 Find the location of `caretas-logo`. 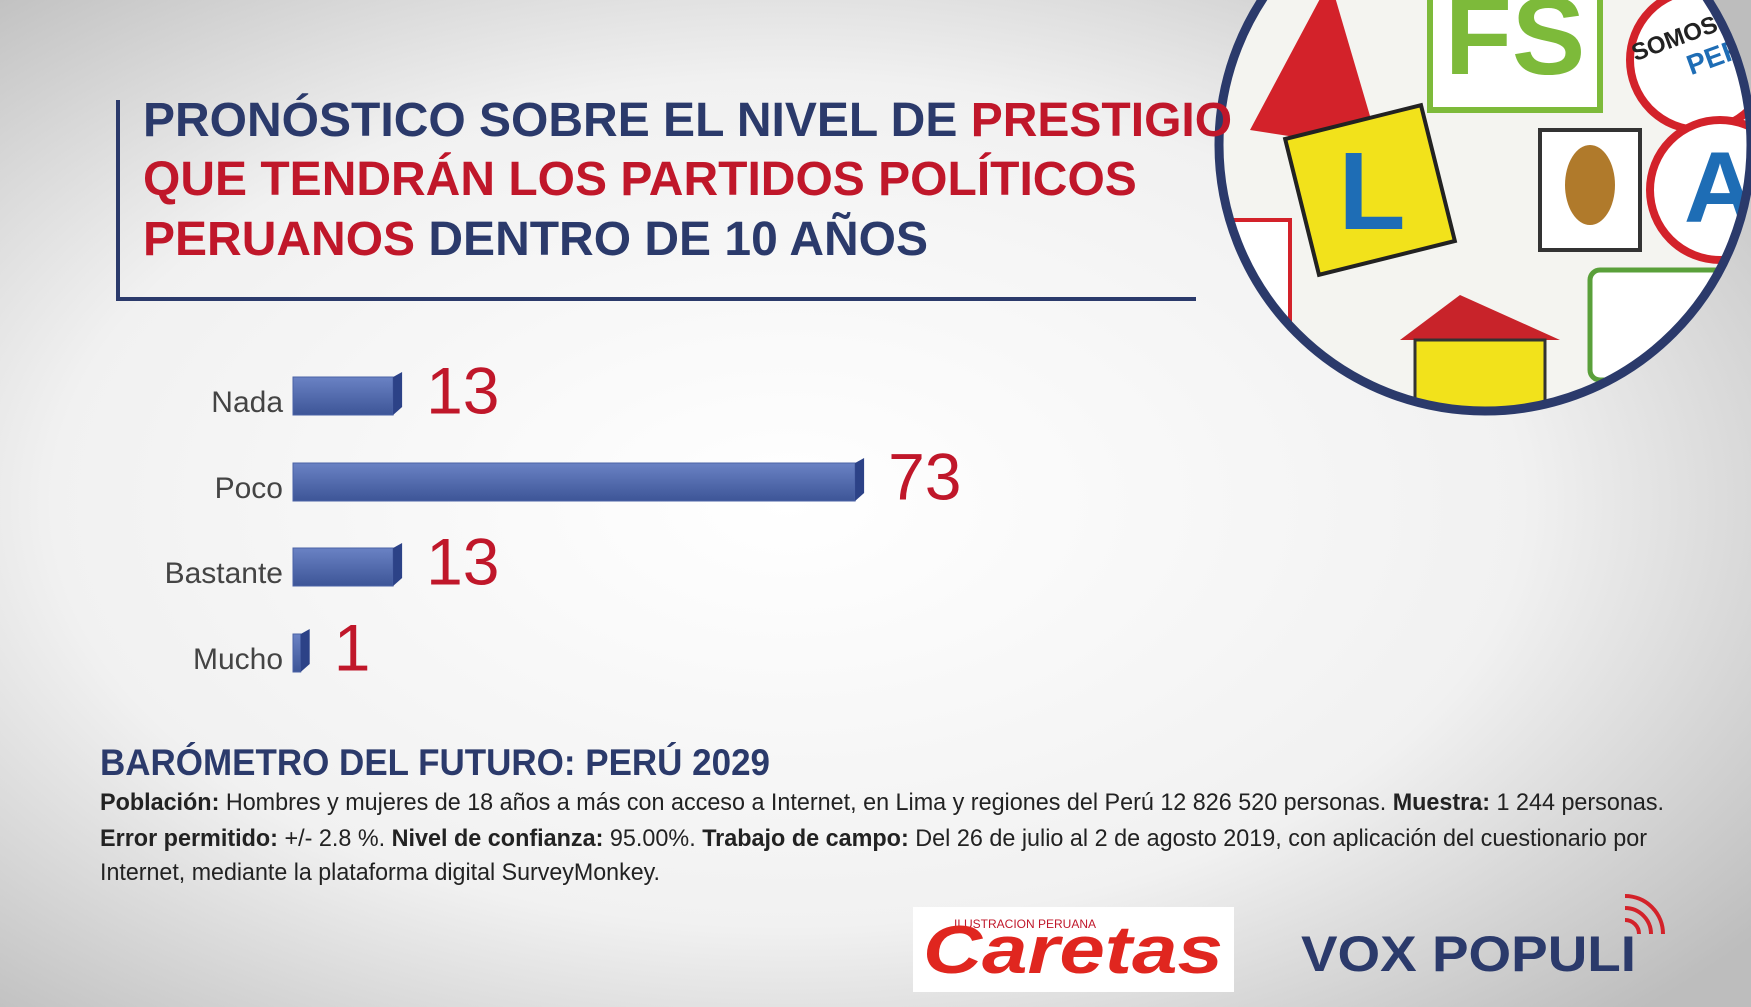

caretas-logo is located at coordinates (1073, 949).